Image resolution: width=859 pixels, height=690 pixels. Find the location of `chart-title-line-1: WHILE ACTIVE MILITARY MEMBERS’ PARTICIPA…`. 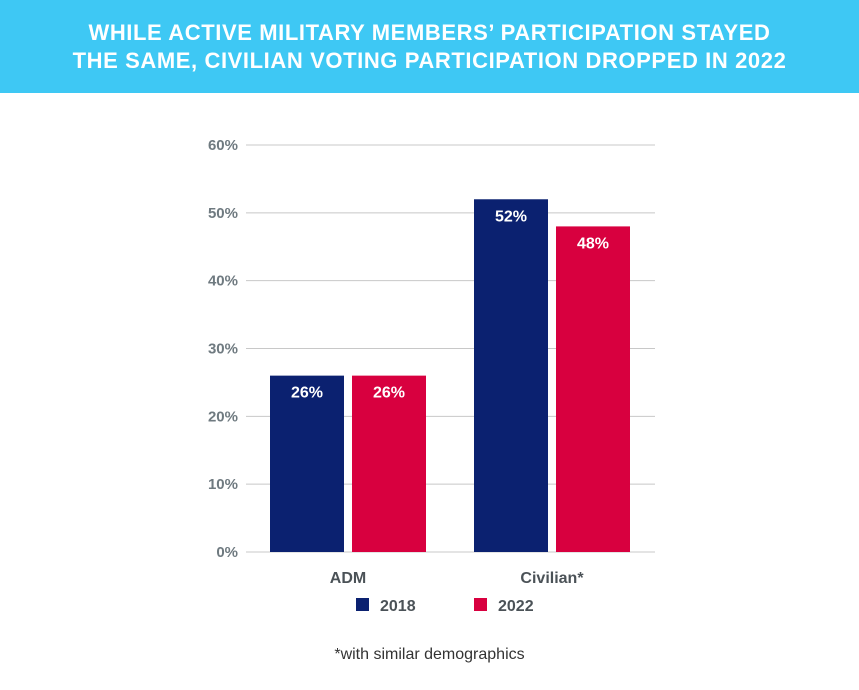

chart-title-line-1: WHILE ACTIVE MILITARY MEMBERS’ PARTICIPA… is located at coordinates (429, 32).